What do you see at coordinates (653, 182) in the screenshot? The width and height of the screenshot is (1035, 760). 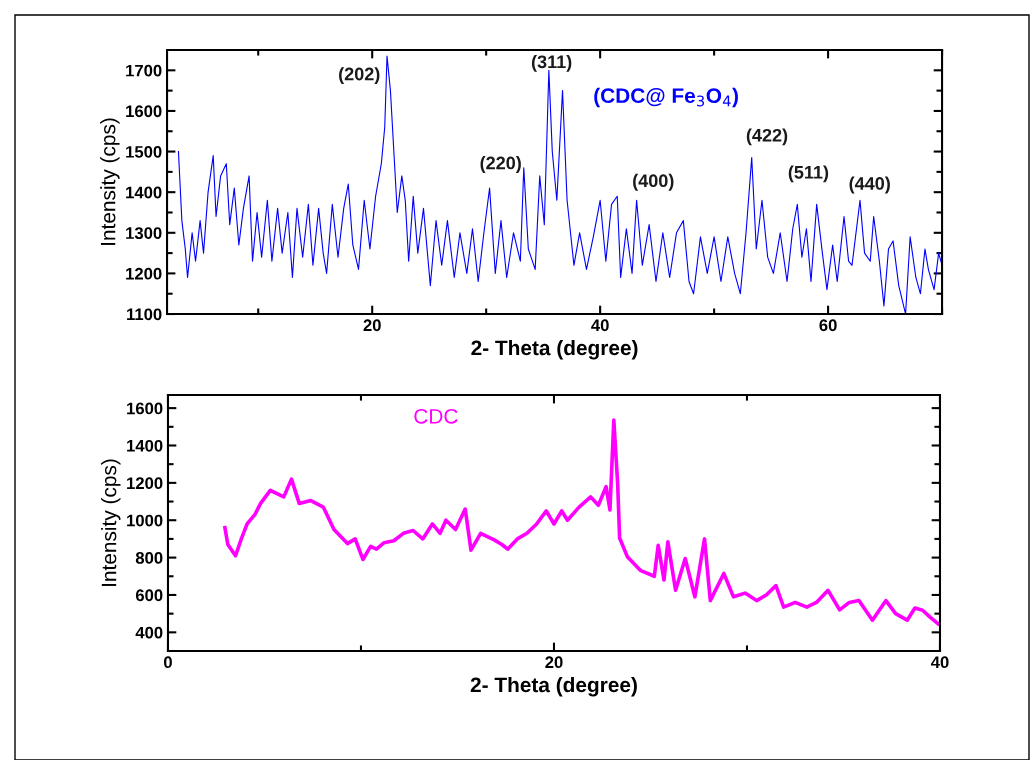 I see `annotation: (400)` at bounding box center [653, 182].